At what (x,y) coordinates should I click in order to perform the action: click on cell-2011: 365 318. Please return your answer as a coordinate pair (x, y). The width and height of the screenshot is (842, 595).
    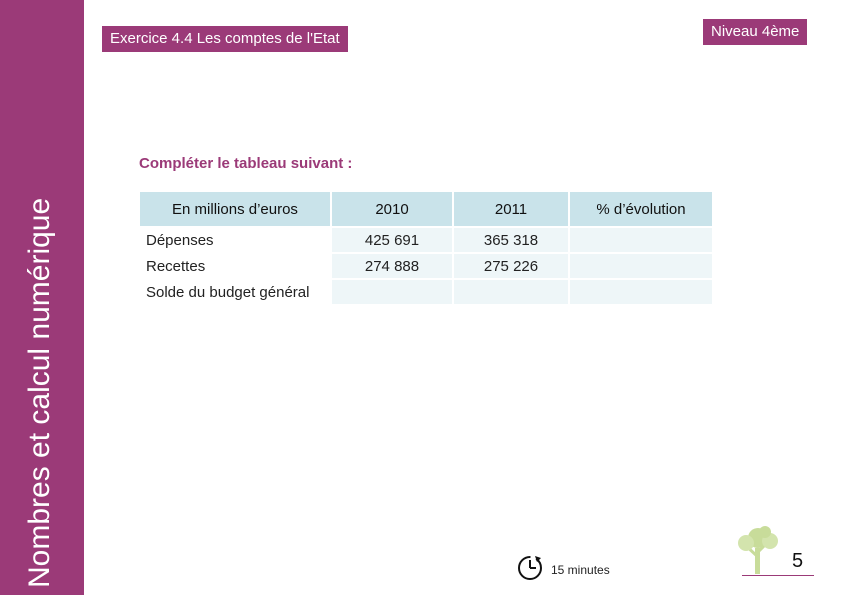
    Looking at the image, I should click on (511, 240).